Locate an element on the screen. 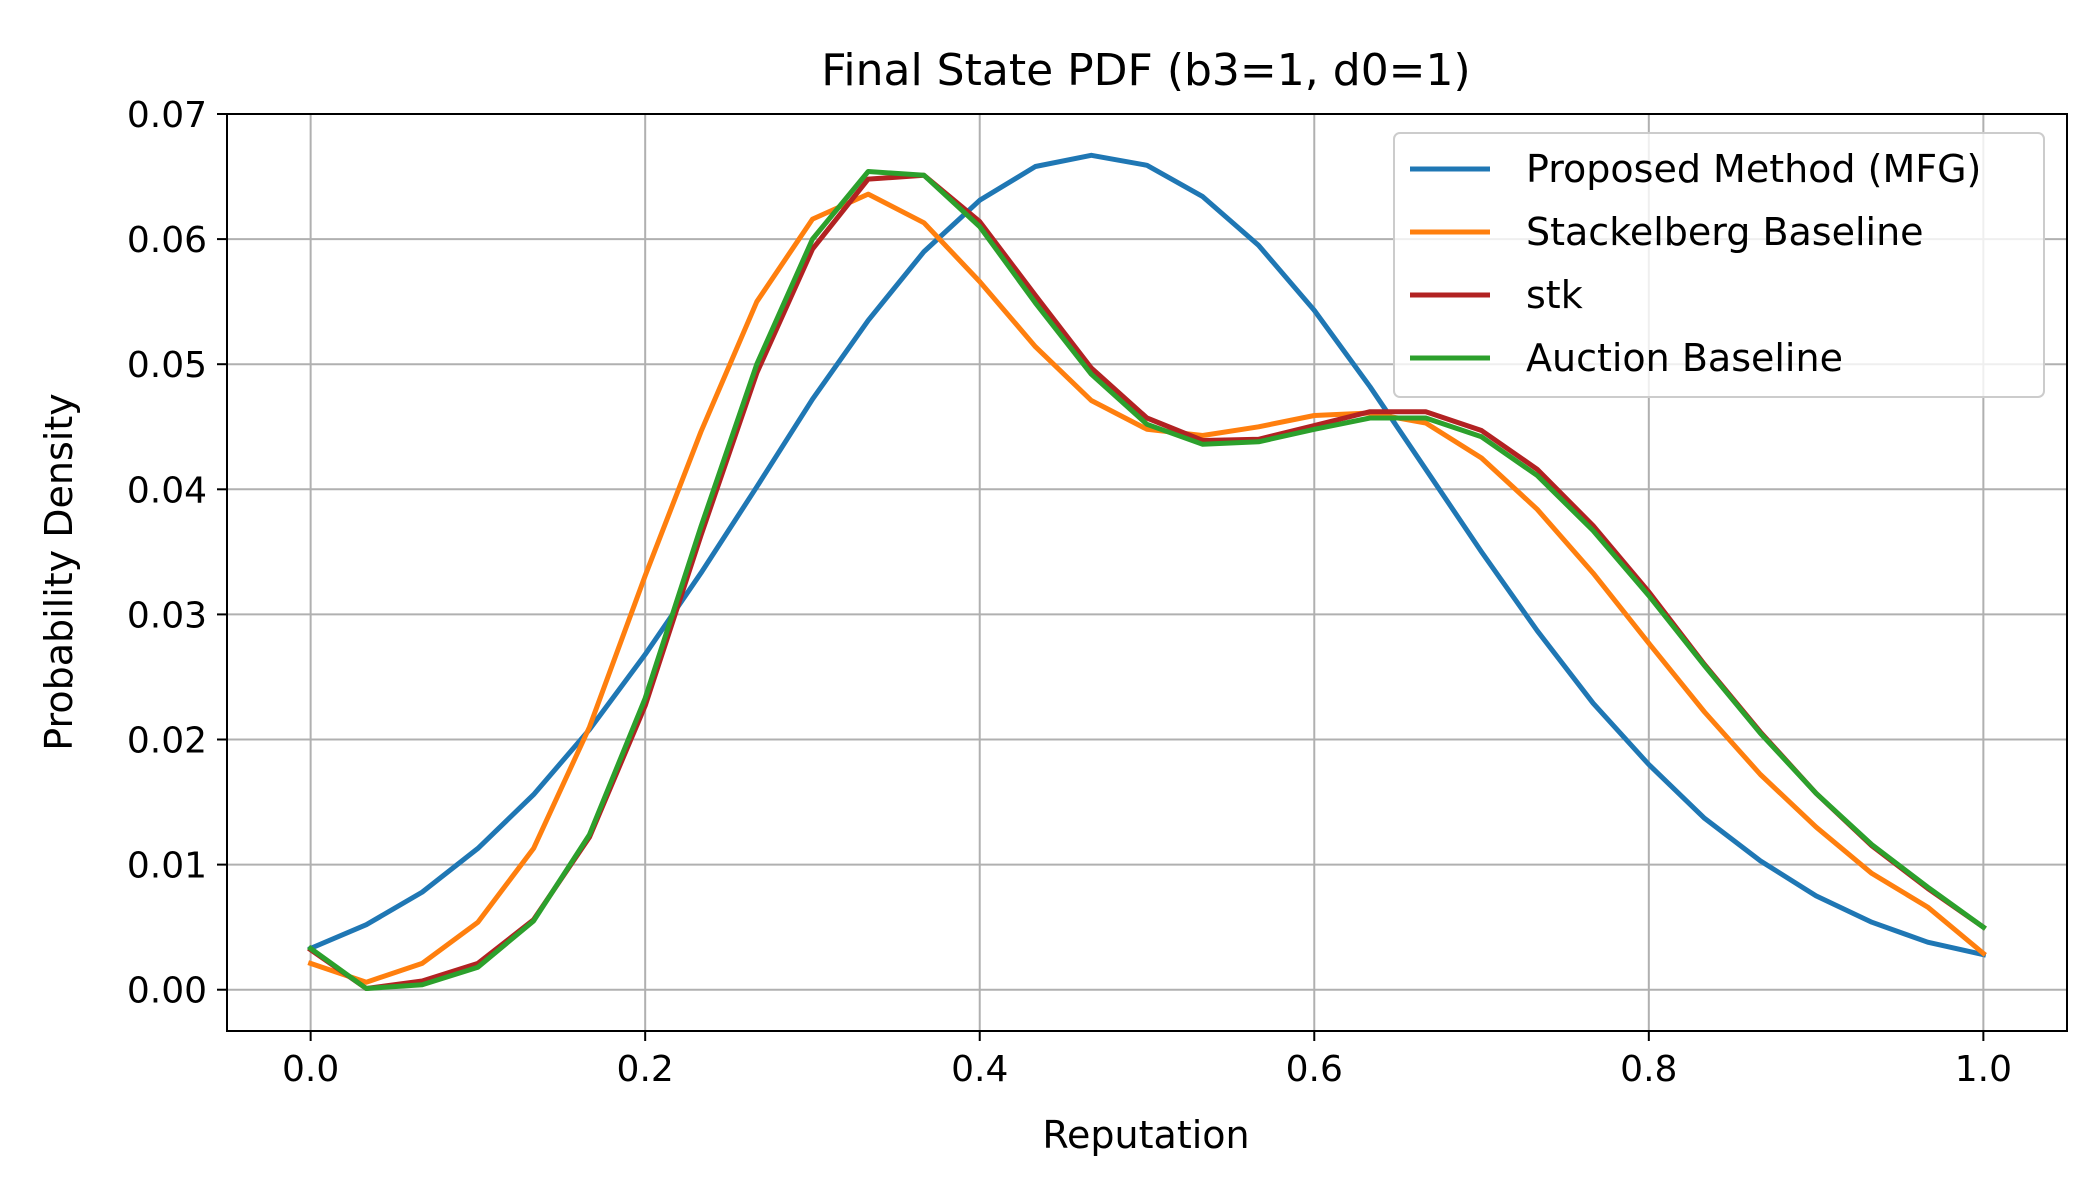  chart-title: Final State PDF (b3=1, d0=1) is located at coordinates (1145, 70).